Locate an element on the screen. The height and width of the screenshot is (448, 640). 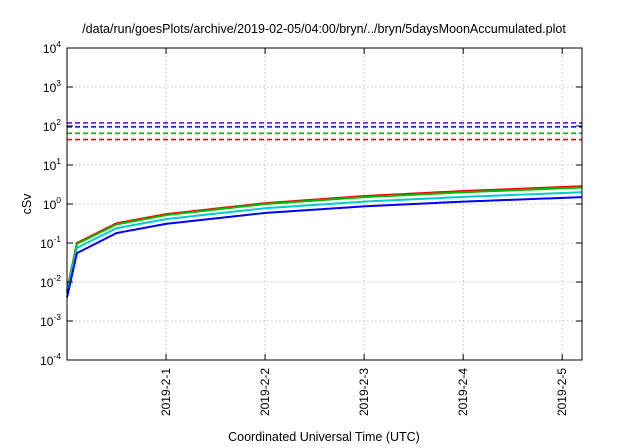
x-tick-label: 2019-2-3 is located at coordinates (364, 392).